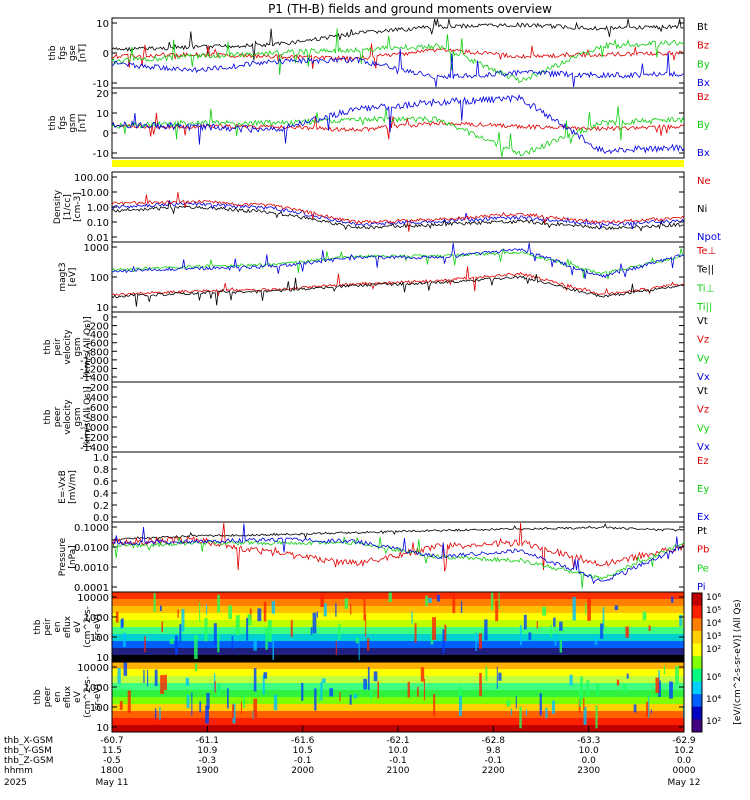 Image resolution: width=750 pixels, height=800 pixels. I want to click on tick-label: -800, so click(97, 352).